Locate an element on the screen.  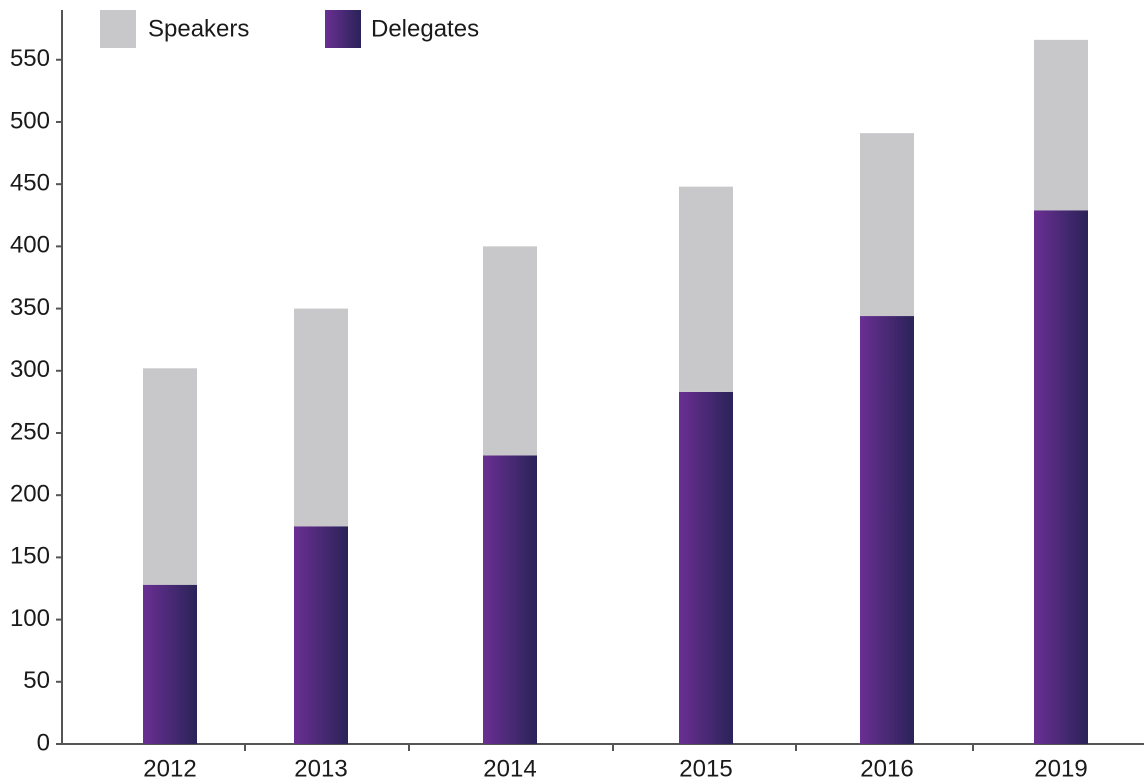
y-tick-label: 0 is located at coordinates (43, 742).